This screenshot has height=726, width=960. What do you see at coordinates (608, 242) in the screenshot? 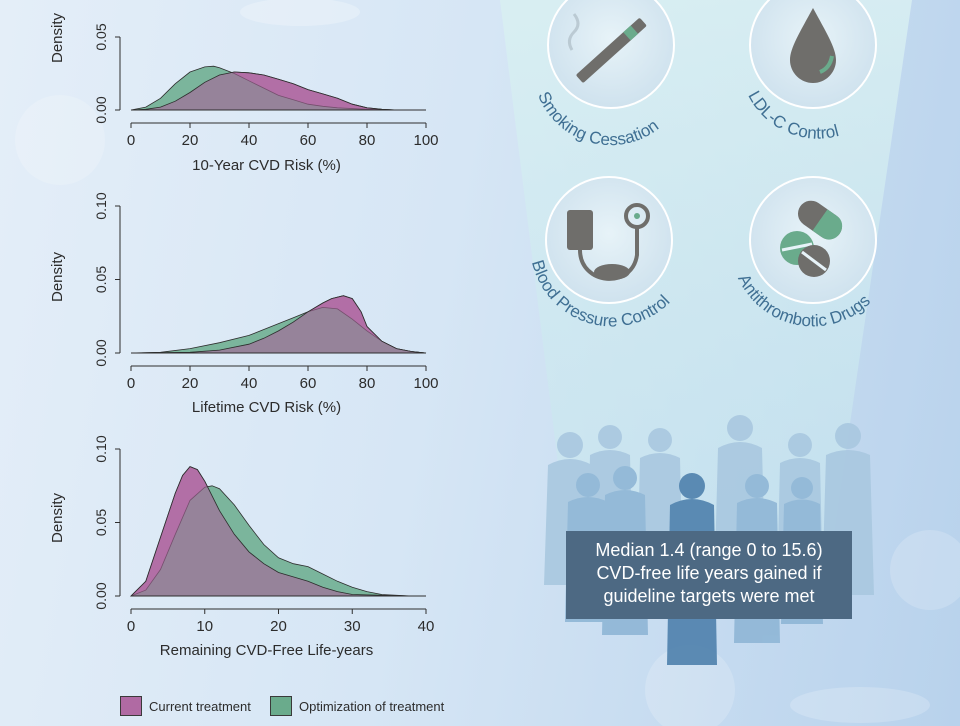
I see `blood-pressure-cuff-icon` at bounding box center [608, 242].